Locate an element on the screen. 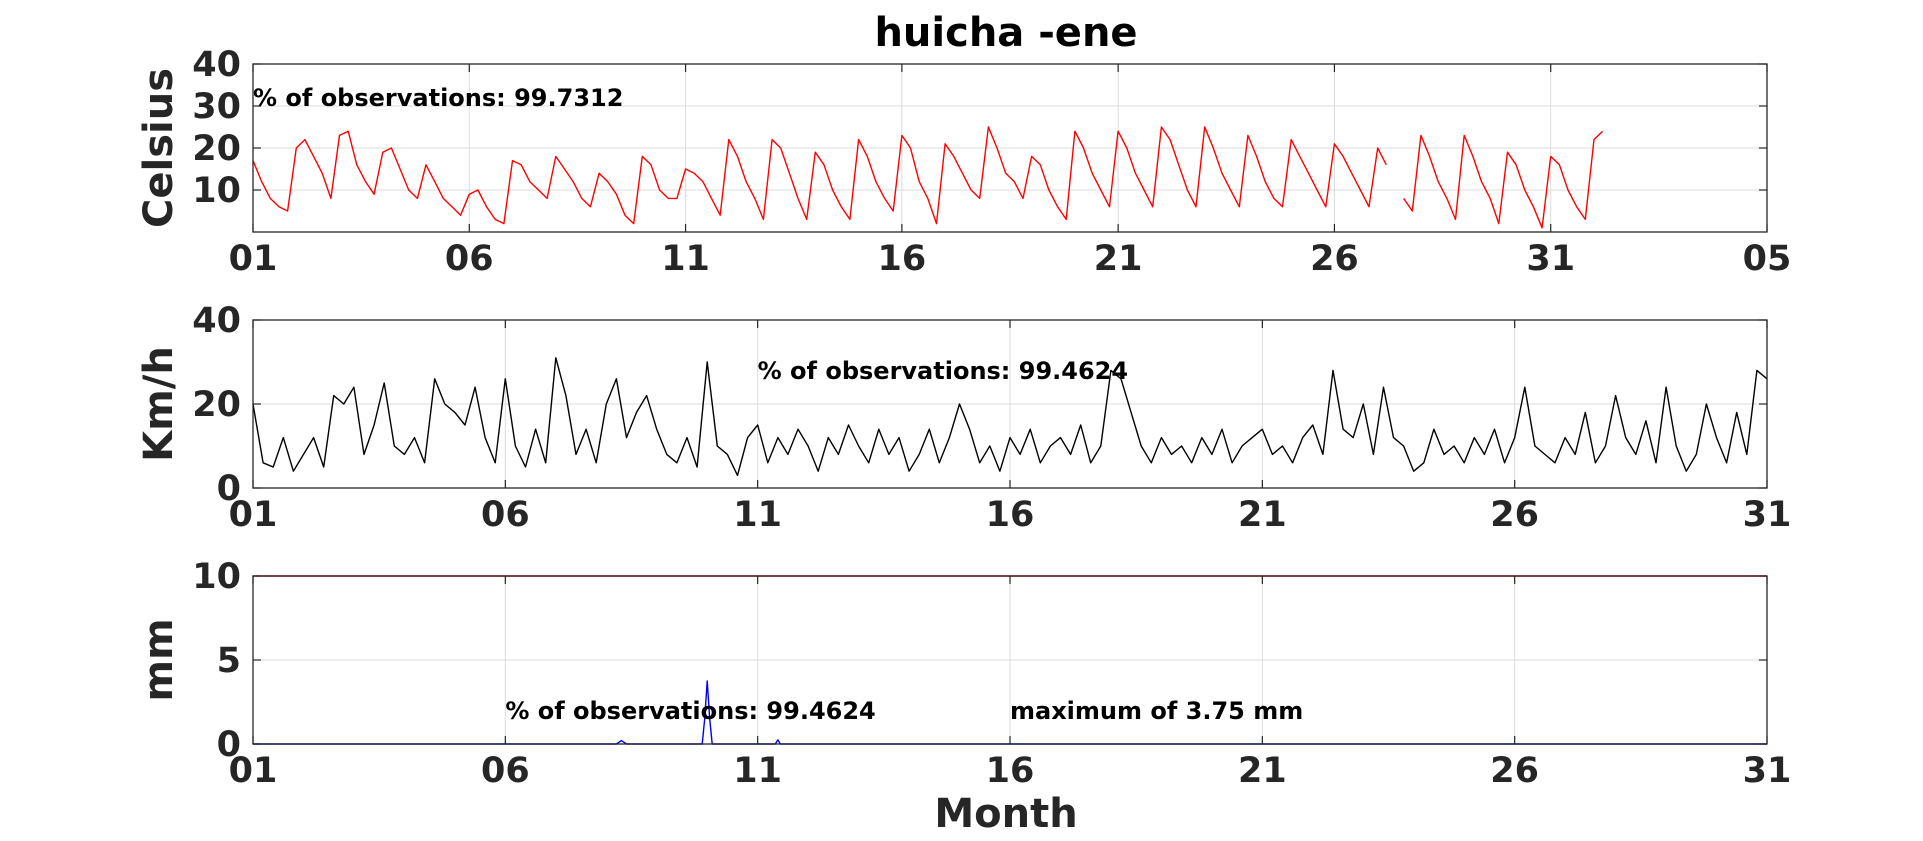 Image resolution: width=1923 pixels, height=841 pixels. y-tick-label: 30 is located at coordinates (216, 107).